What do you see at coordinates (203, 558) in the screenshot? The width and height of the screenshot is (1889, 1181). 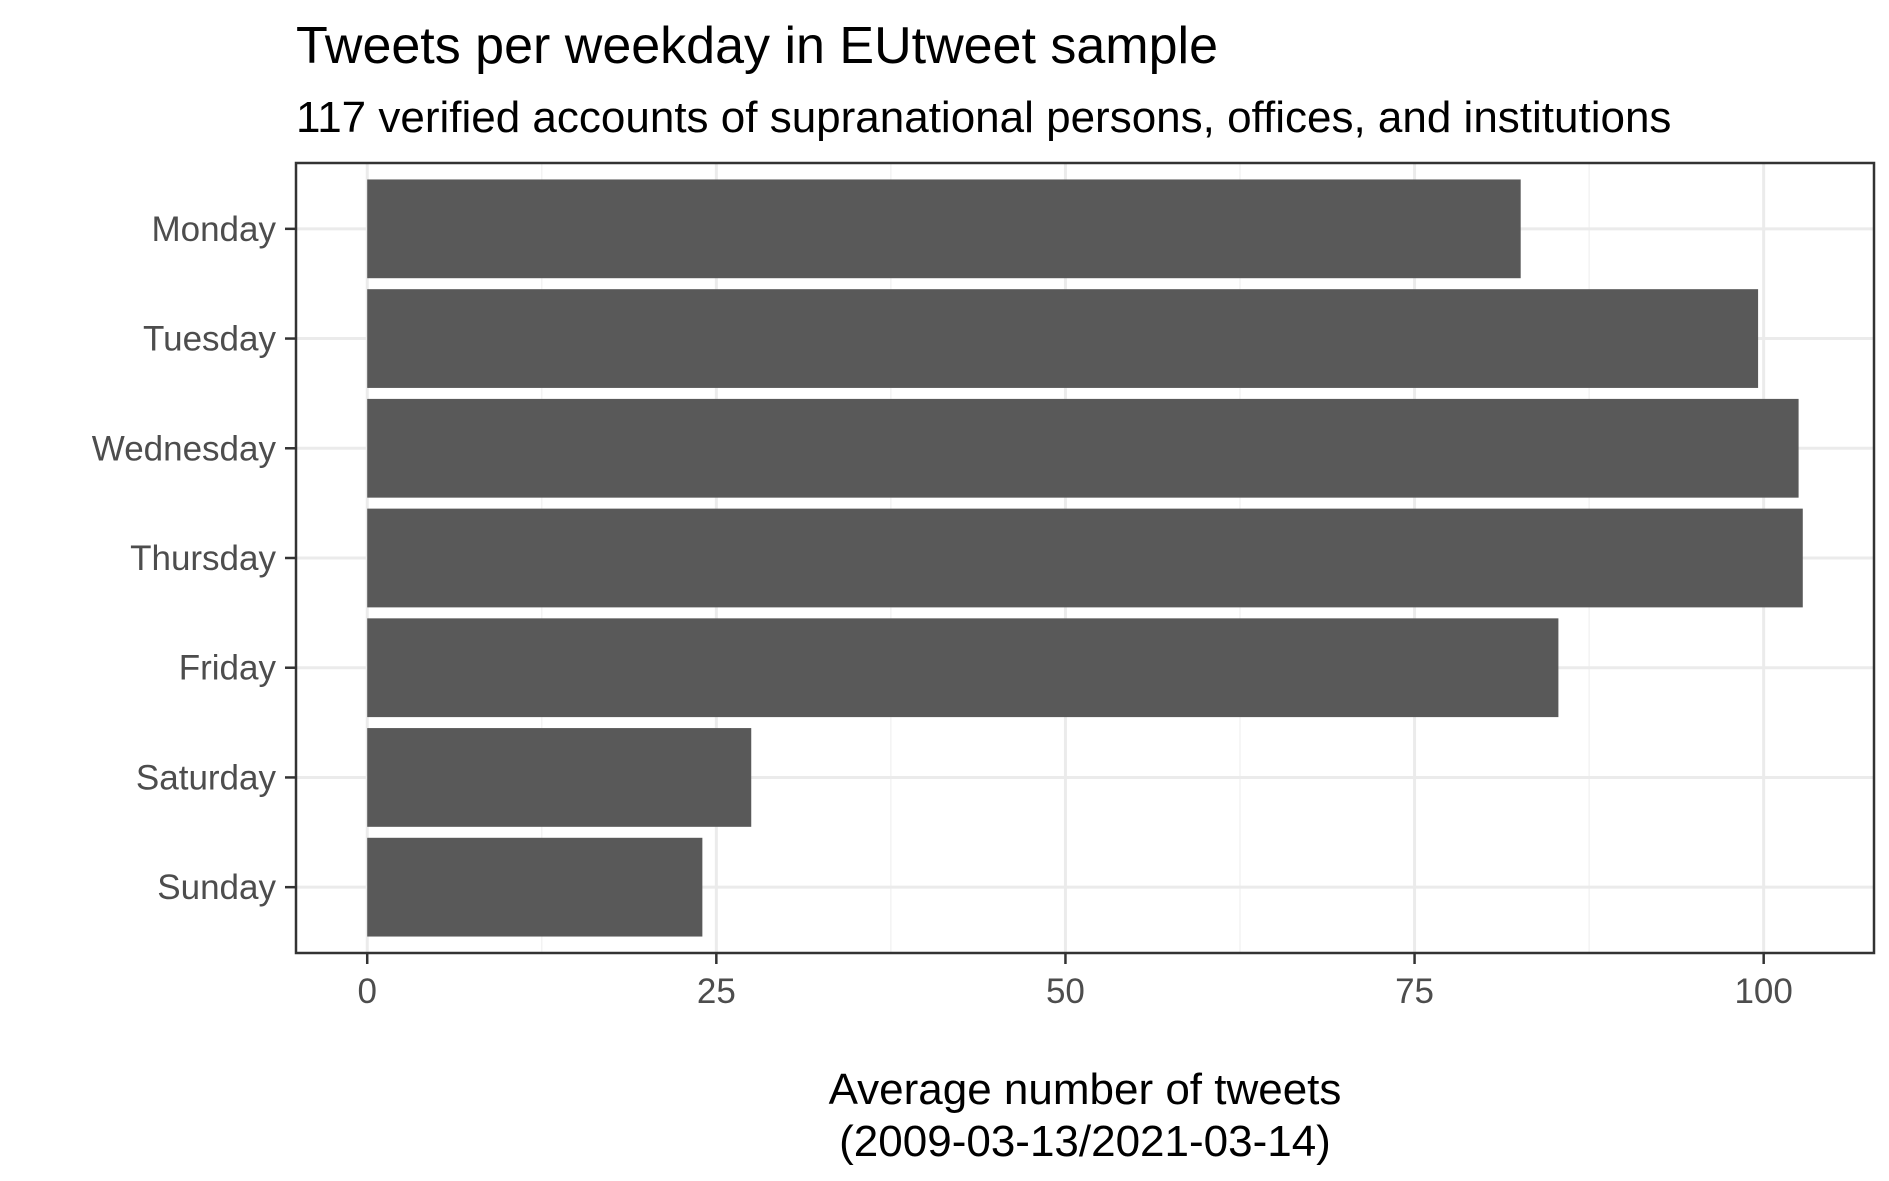 I see `y-tick-label: Thursday` at bounding box center [203, 558].